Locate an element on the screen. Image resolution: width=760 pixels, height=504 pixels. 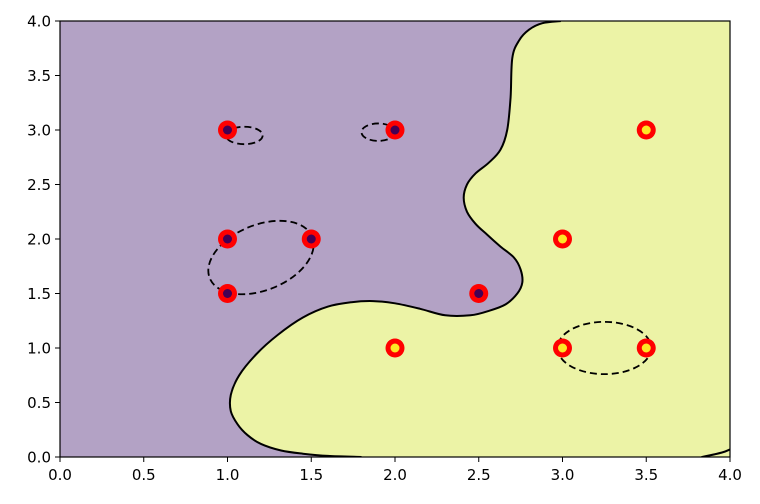
x-tick-label: 2.5 is located at coordinates (479, 475).